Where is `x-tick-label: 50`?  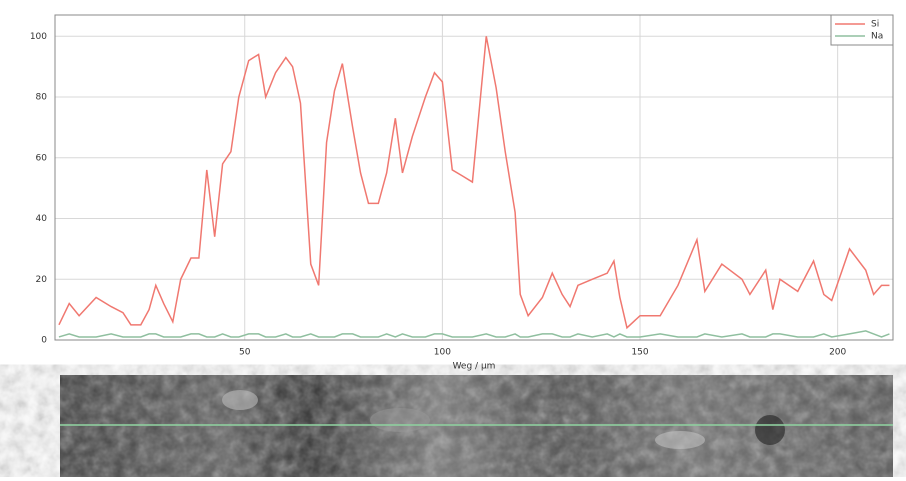 x-tick-label: 50 is located at coordinates (245, 353).